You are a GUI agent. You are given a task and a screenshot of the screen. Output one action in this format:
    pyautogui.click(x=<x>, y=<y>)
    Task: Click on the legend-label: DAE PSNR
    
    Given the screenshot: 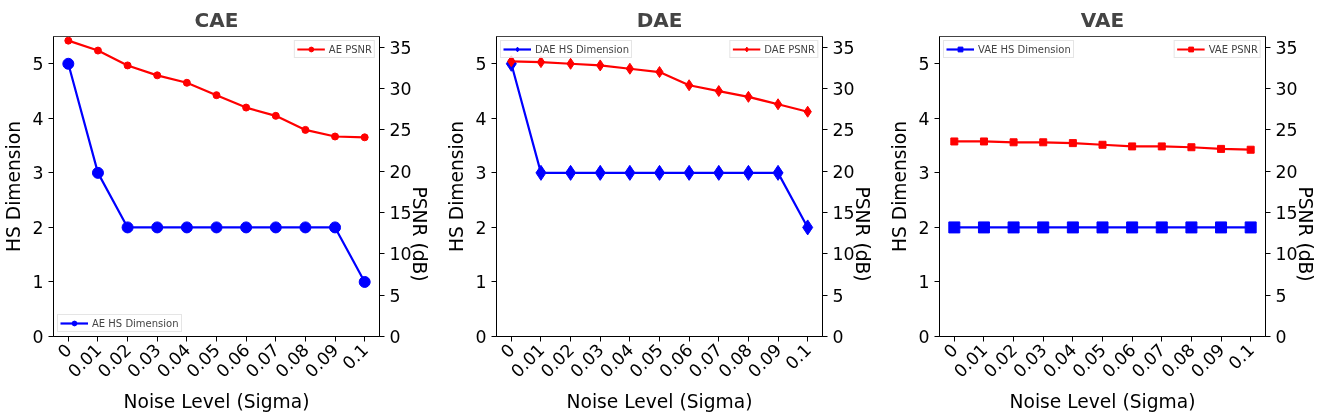 What is the action you would take?
    pyautogui.click(x=789, y=49)
    